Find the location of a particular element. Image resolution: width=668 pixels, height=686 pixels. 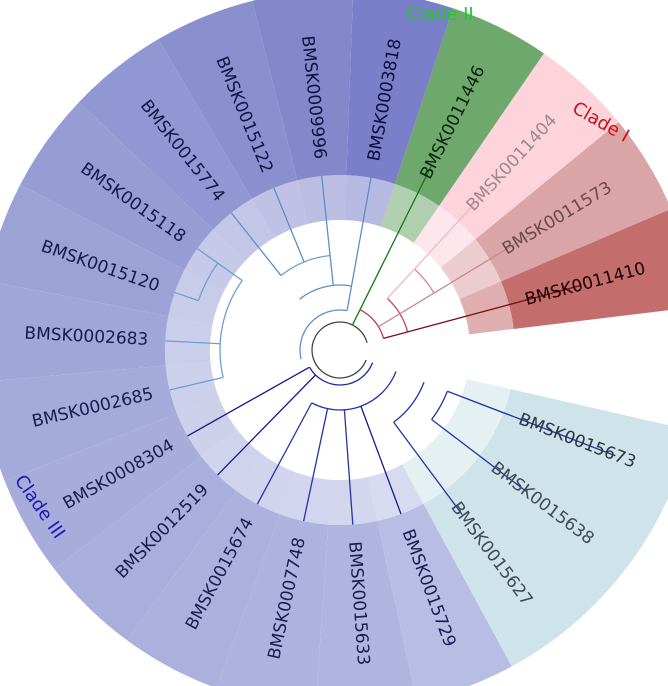

tree-core is located at coordinates (340, 350).